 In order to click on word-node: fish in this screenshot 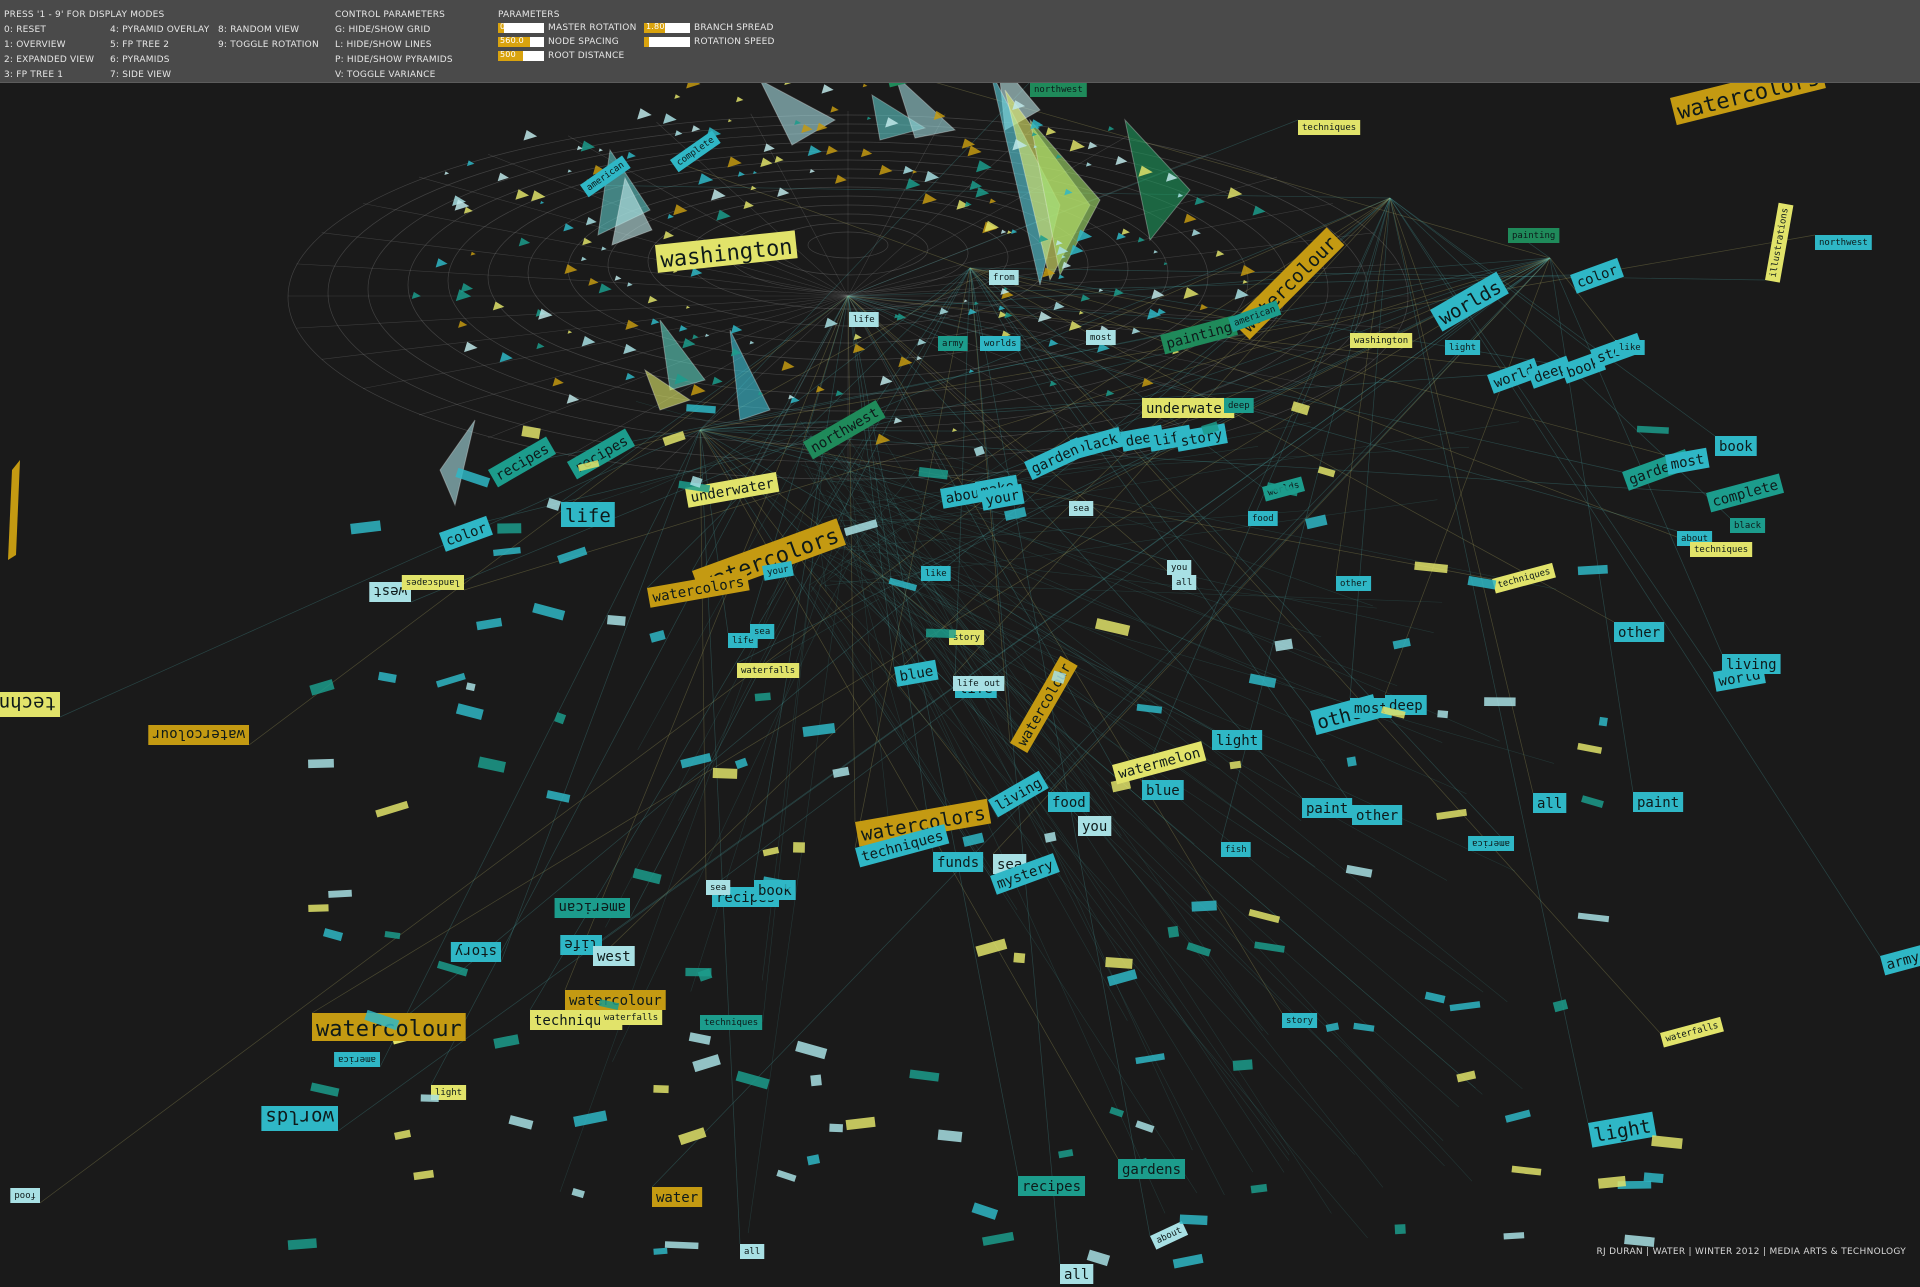, I will do `click(1236, 849)`.